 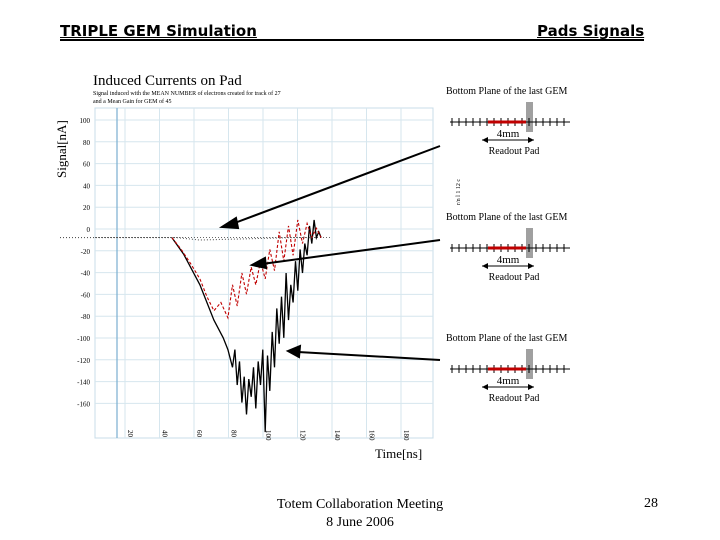 I want to click on x-tick-label: 100, so click(x=268, y=435).